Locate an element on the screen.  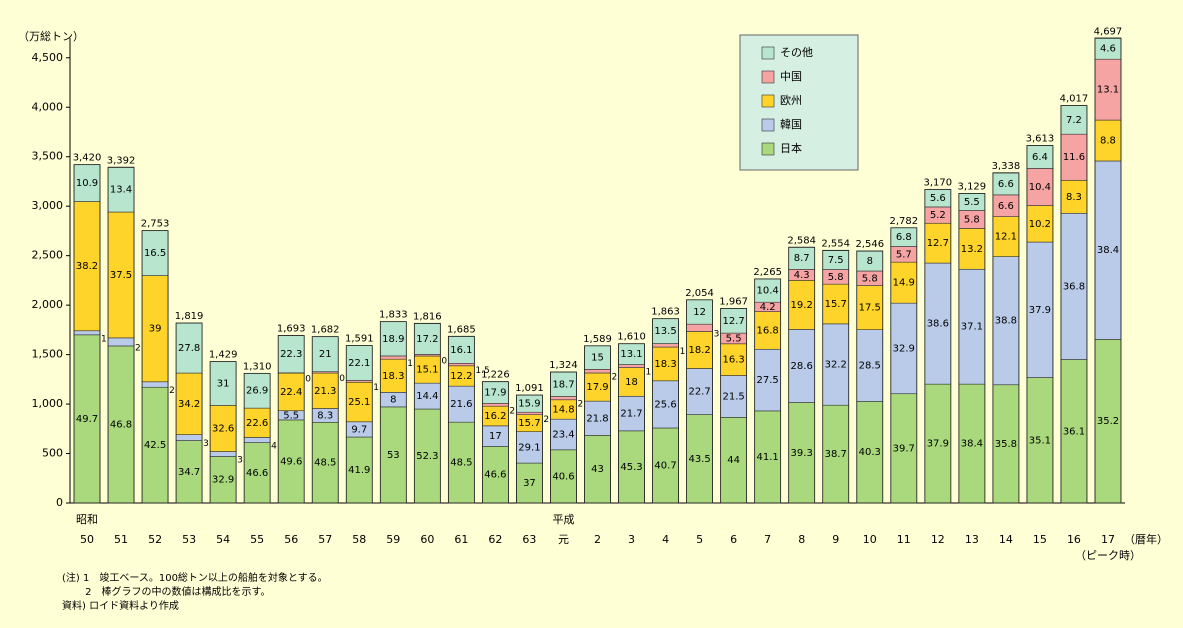
x-tick-label: 6 is located at coordinates (733, 539).